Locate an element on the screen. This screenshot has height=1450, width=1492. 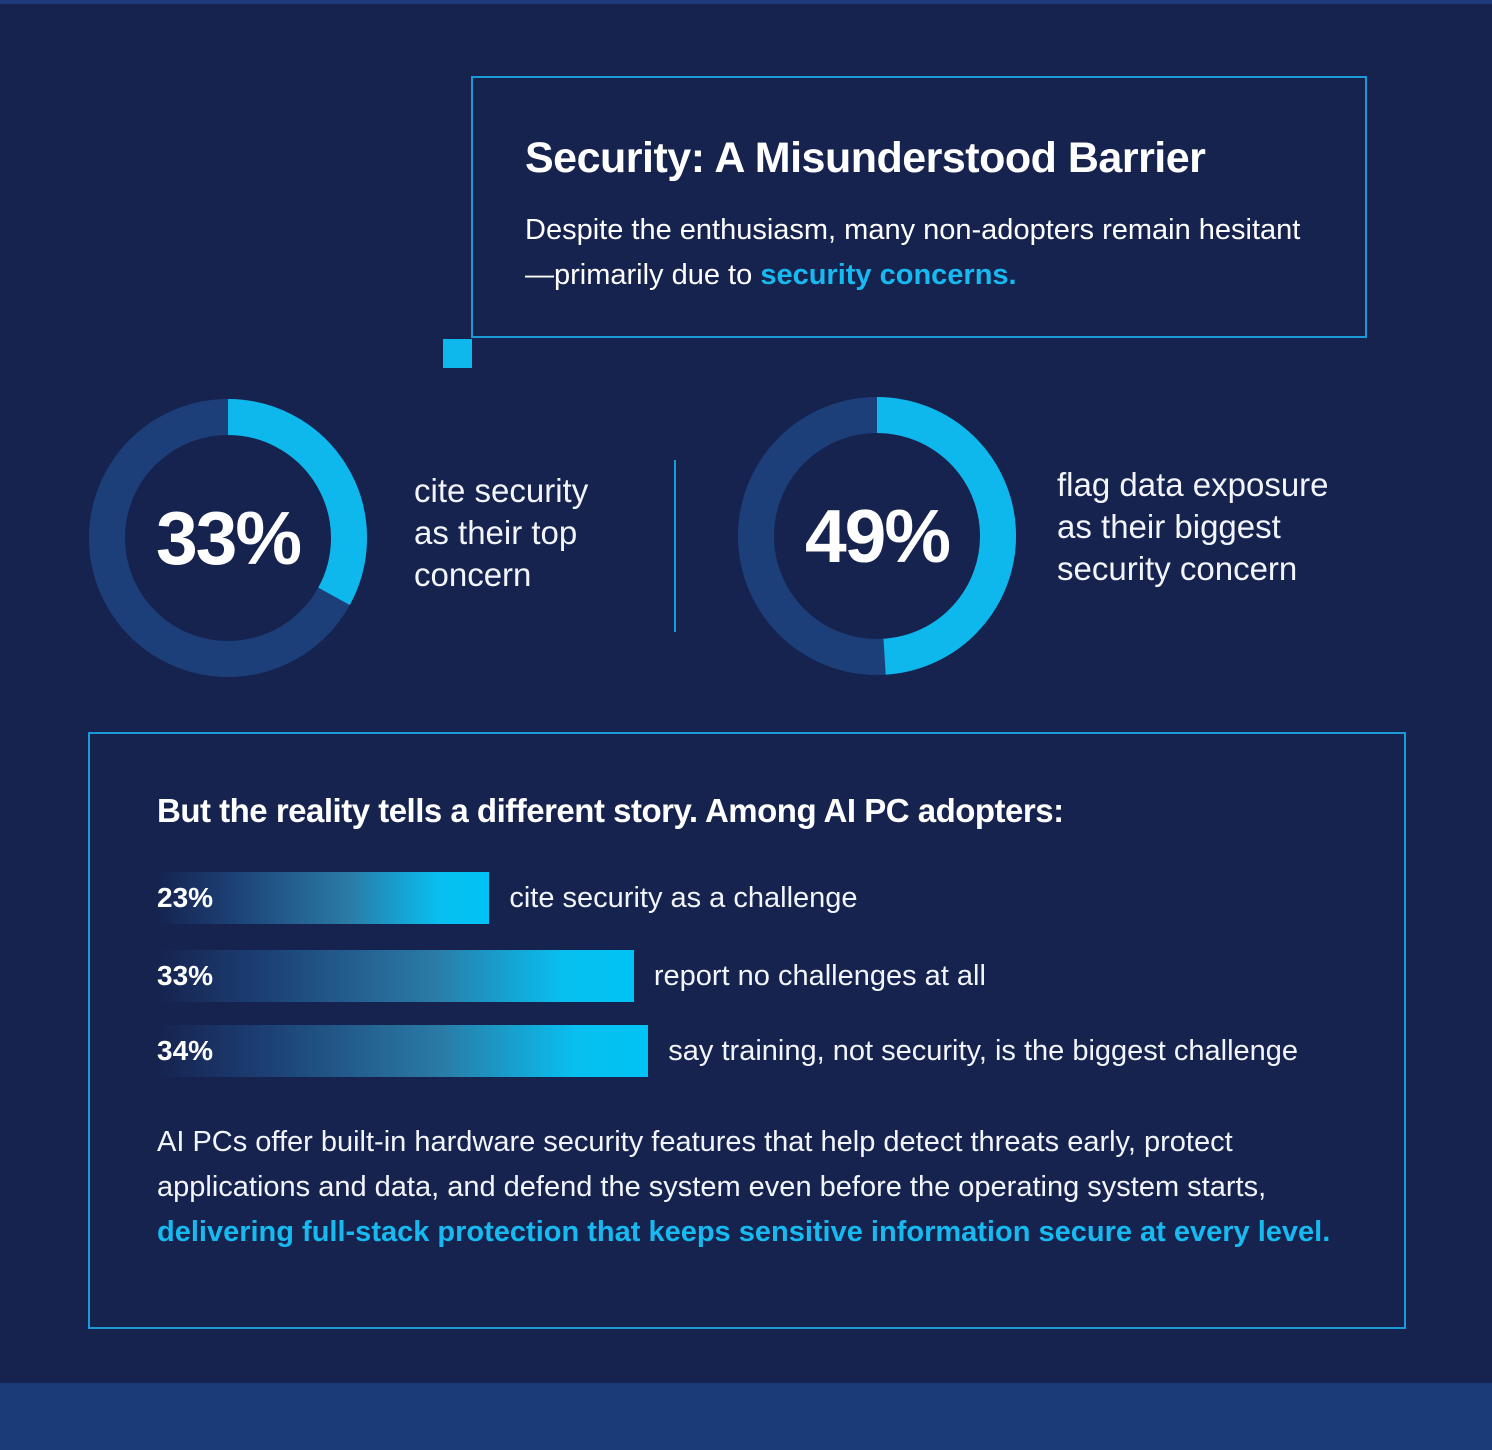
section-title: Security: A Misunderstood Barrier is located at coordinates (865, 158).